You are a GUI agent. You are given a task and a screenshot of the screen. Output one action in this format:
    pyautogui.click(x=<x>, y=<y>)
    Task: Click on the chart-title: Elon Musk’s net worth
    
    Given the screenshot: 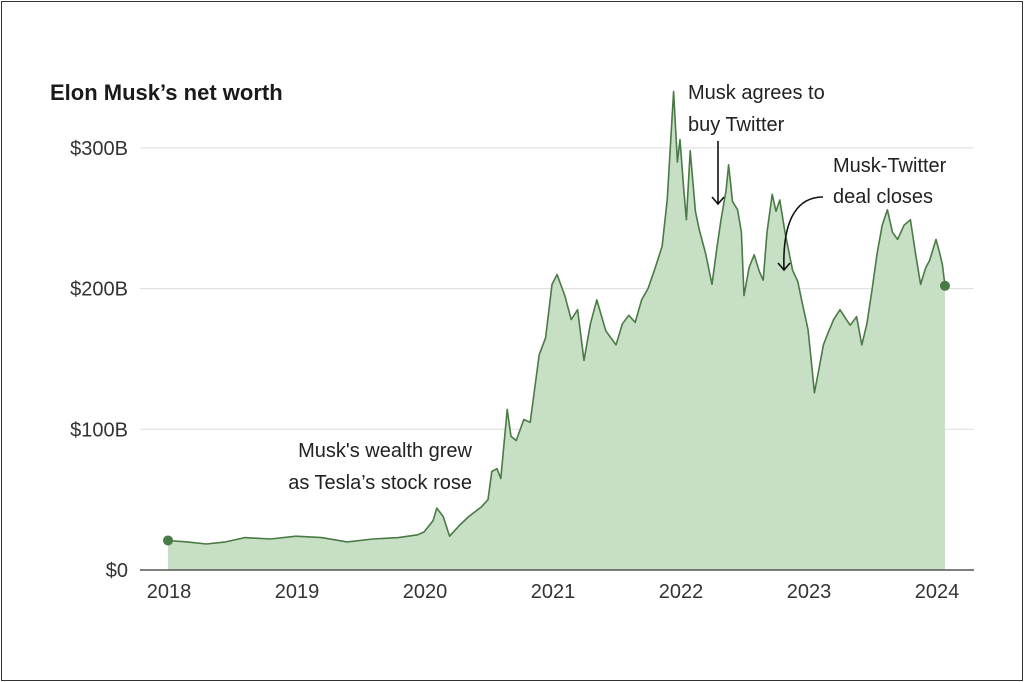 What is the action you would take?
    pyautogui.click(x=166, y=92)
    